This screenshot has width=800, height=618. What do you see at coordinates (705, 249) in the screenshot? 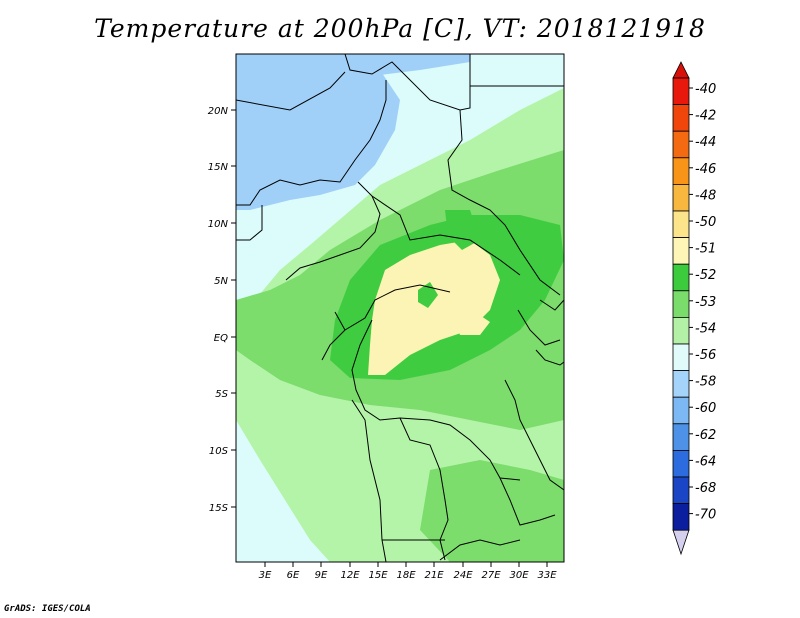
I see `legend-label: -51` at bounding box center [705, 249].